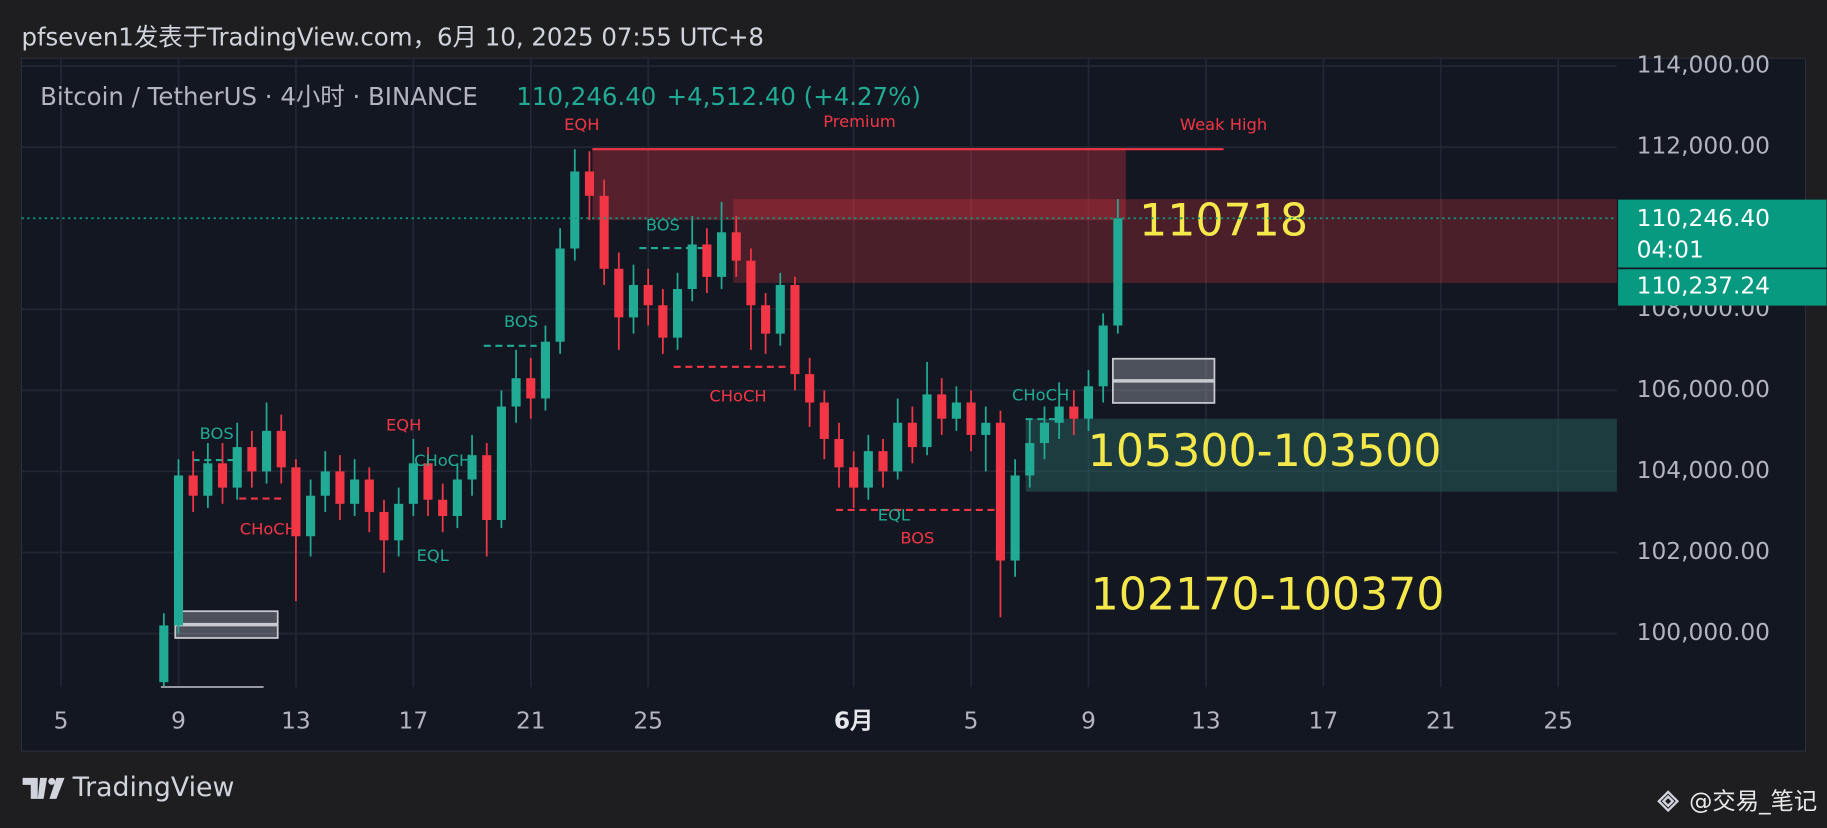 This screenshot has width=1827, height=828. What do you see at coordinates (853, 721) in the screenshot?
I see `x-tick-label: 6月` at bounding box center [853, 721].